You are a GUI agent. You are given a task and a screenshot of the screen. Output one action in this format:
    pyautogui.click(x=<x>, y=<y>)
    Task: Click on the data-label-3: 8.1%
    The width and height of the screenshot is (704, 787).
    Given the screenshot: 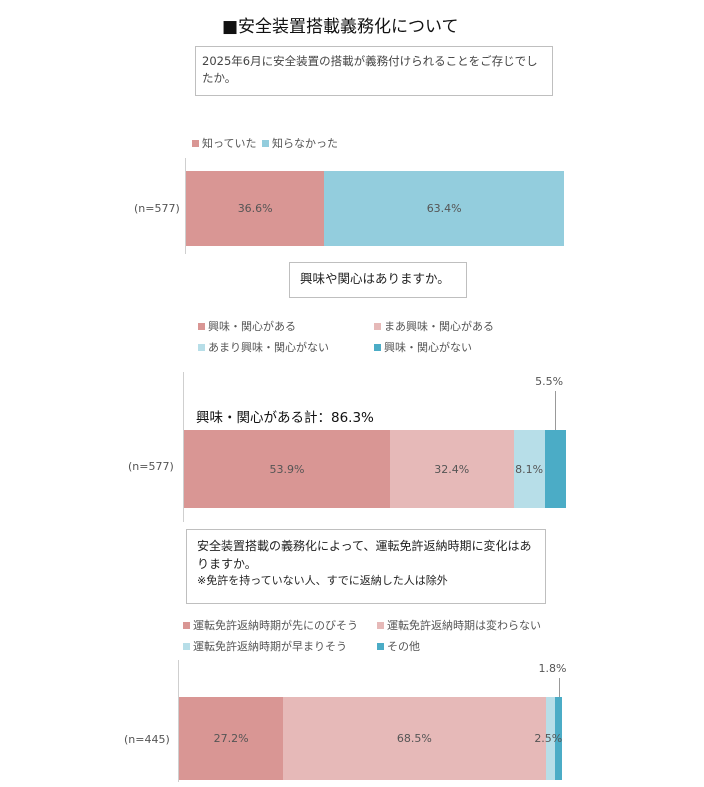 What is the action you would take?
    pyautogui.click(x=529, y=469)
    